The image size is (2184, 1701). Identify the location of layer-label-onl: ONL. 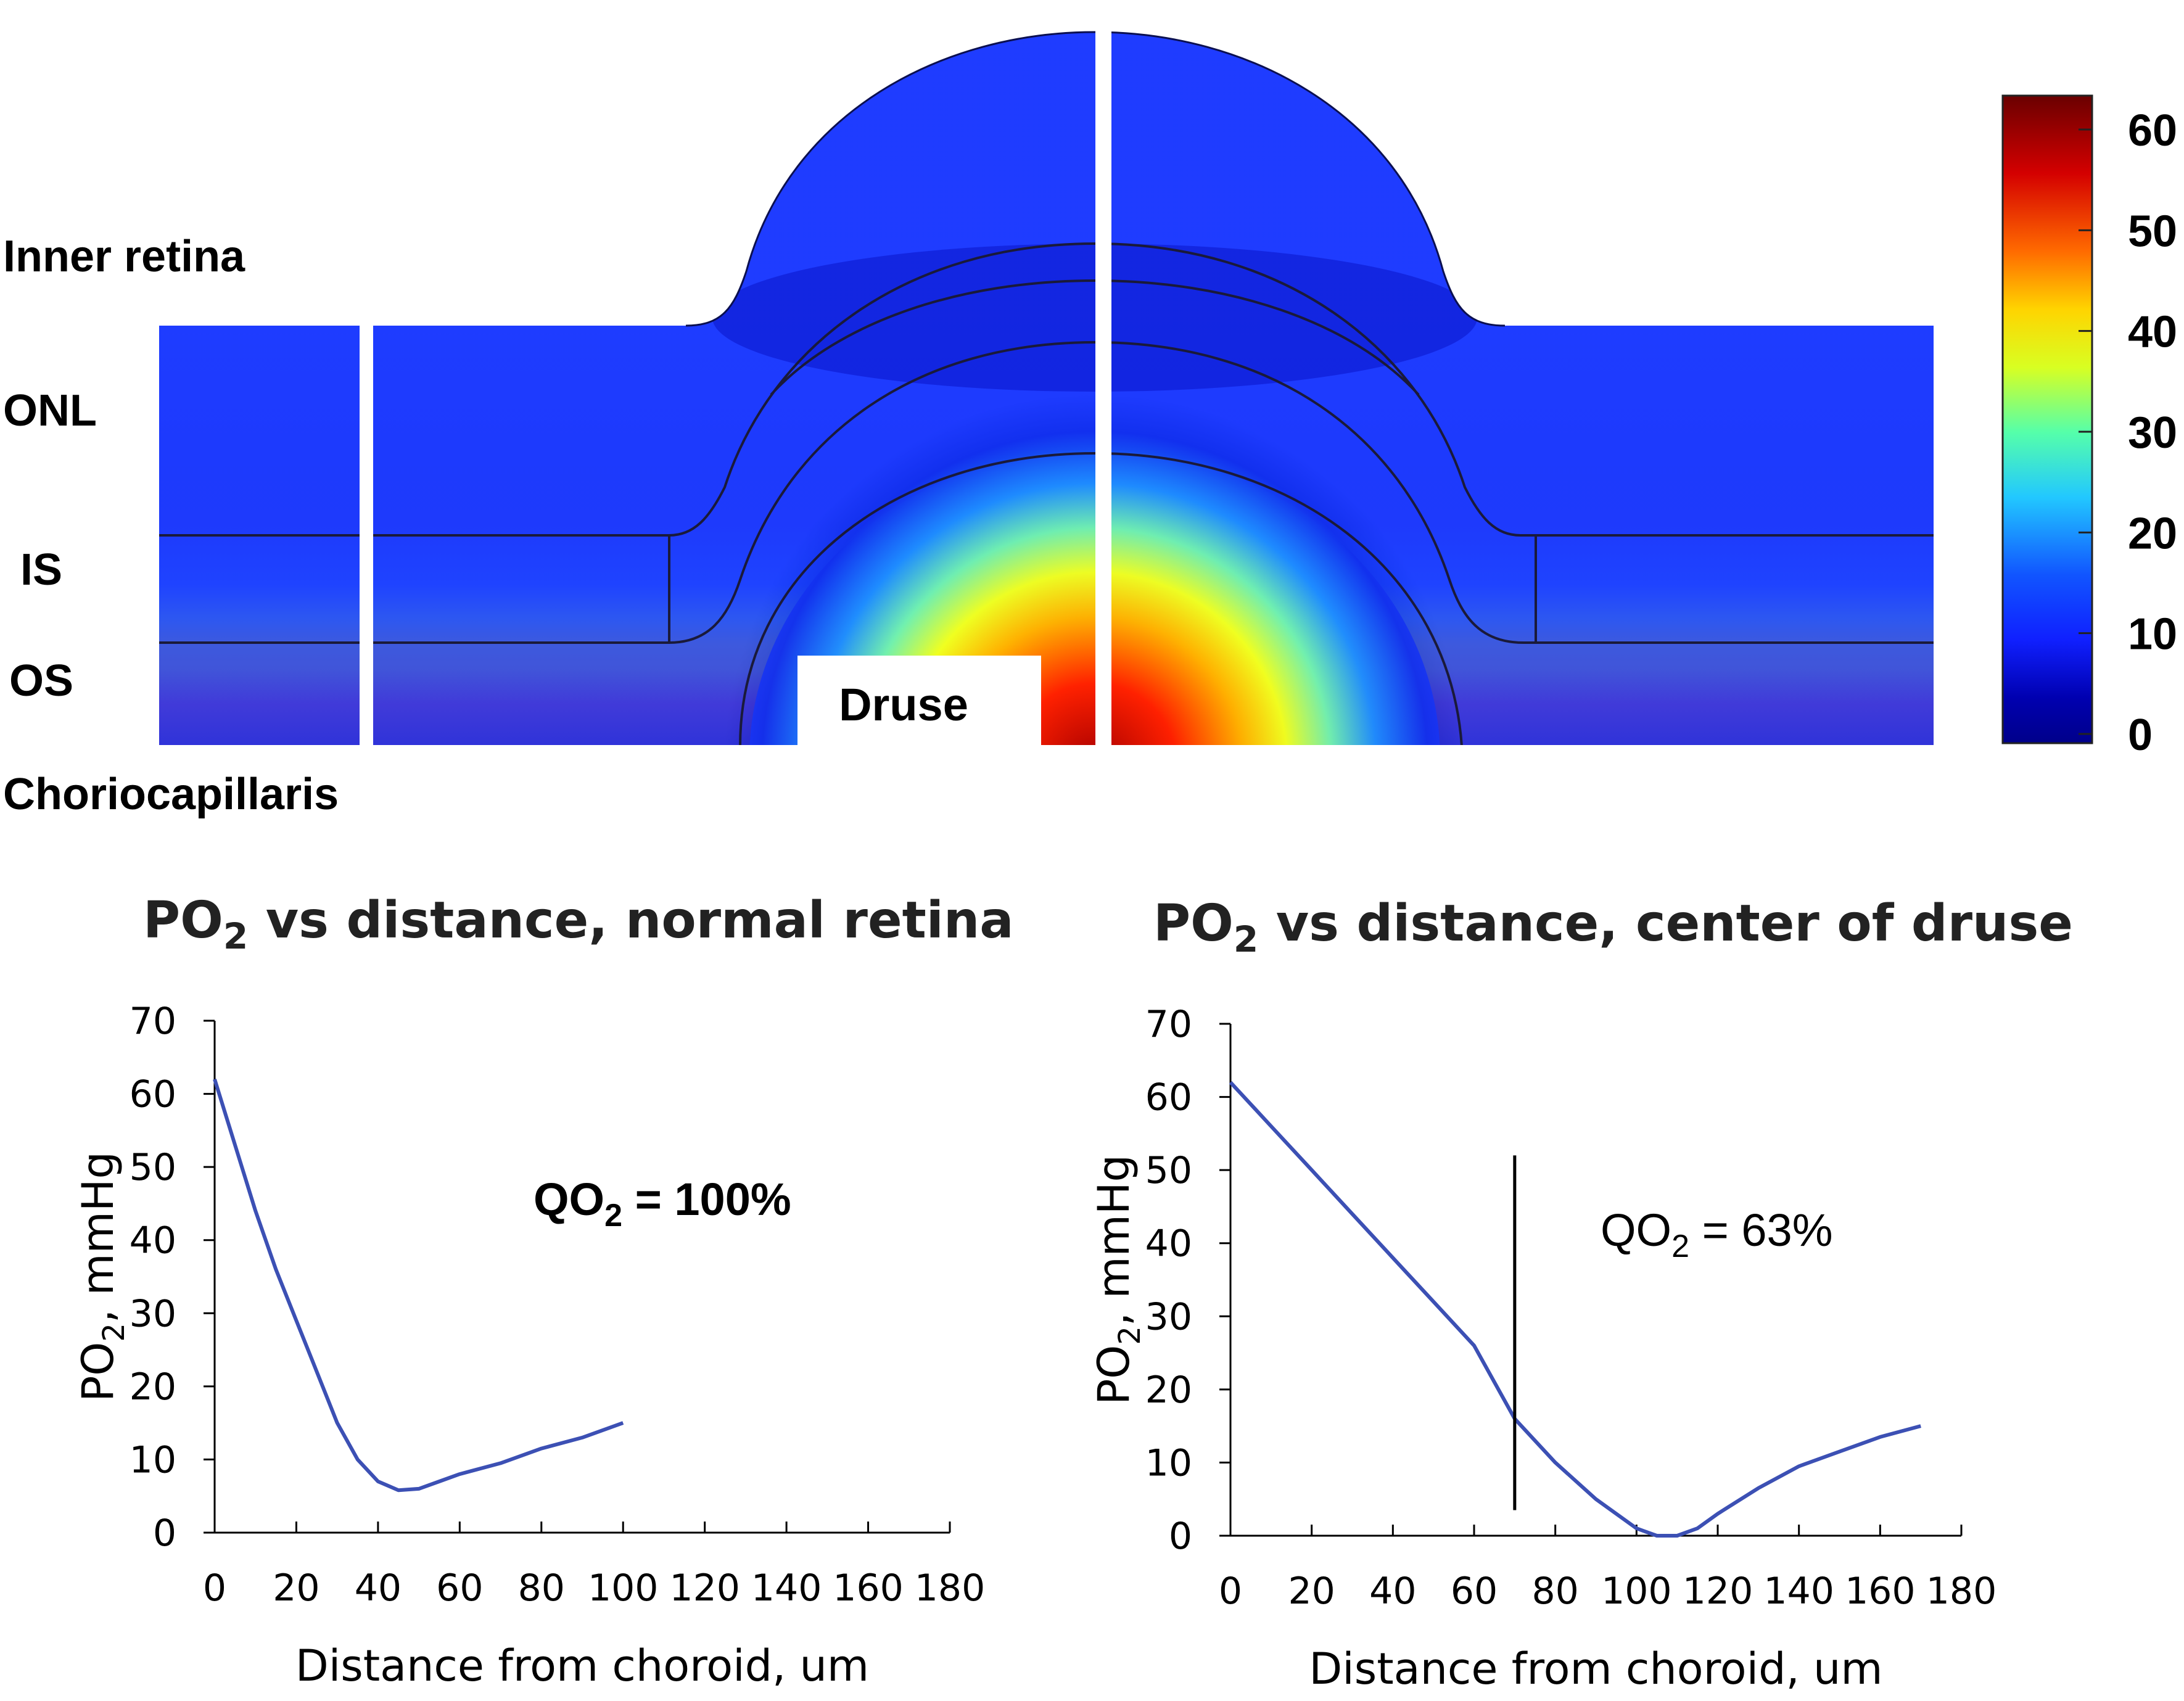
(50, 410).